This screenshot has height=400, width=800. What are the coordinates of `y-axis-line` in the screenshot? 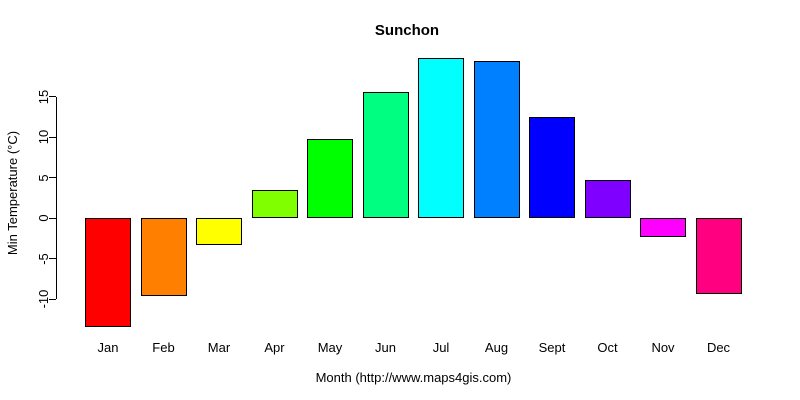 It's located at (56, 197).